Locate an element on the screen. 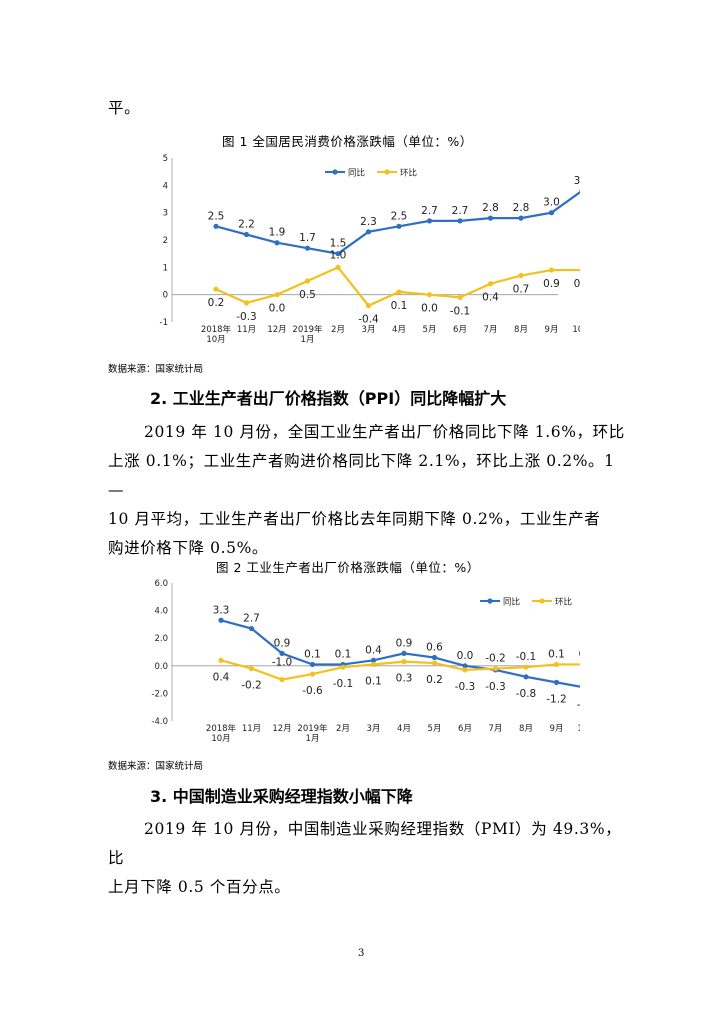  data-label: 2.3 is located at coordinates (368, 222).